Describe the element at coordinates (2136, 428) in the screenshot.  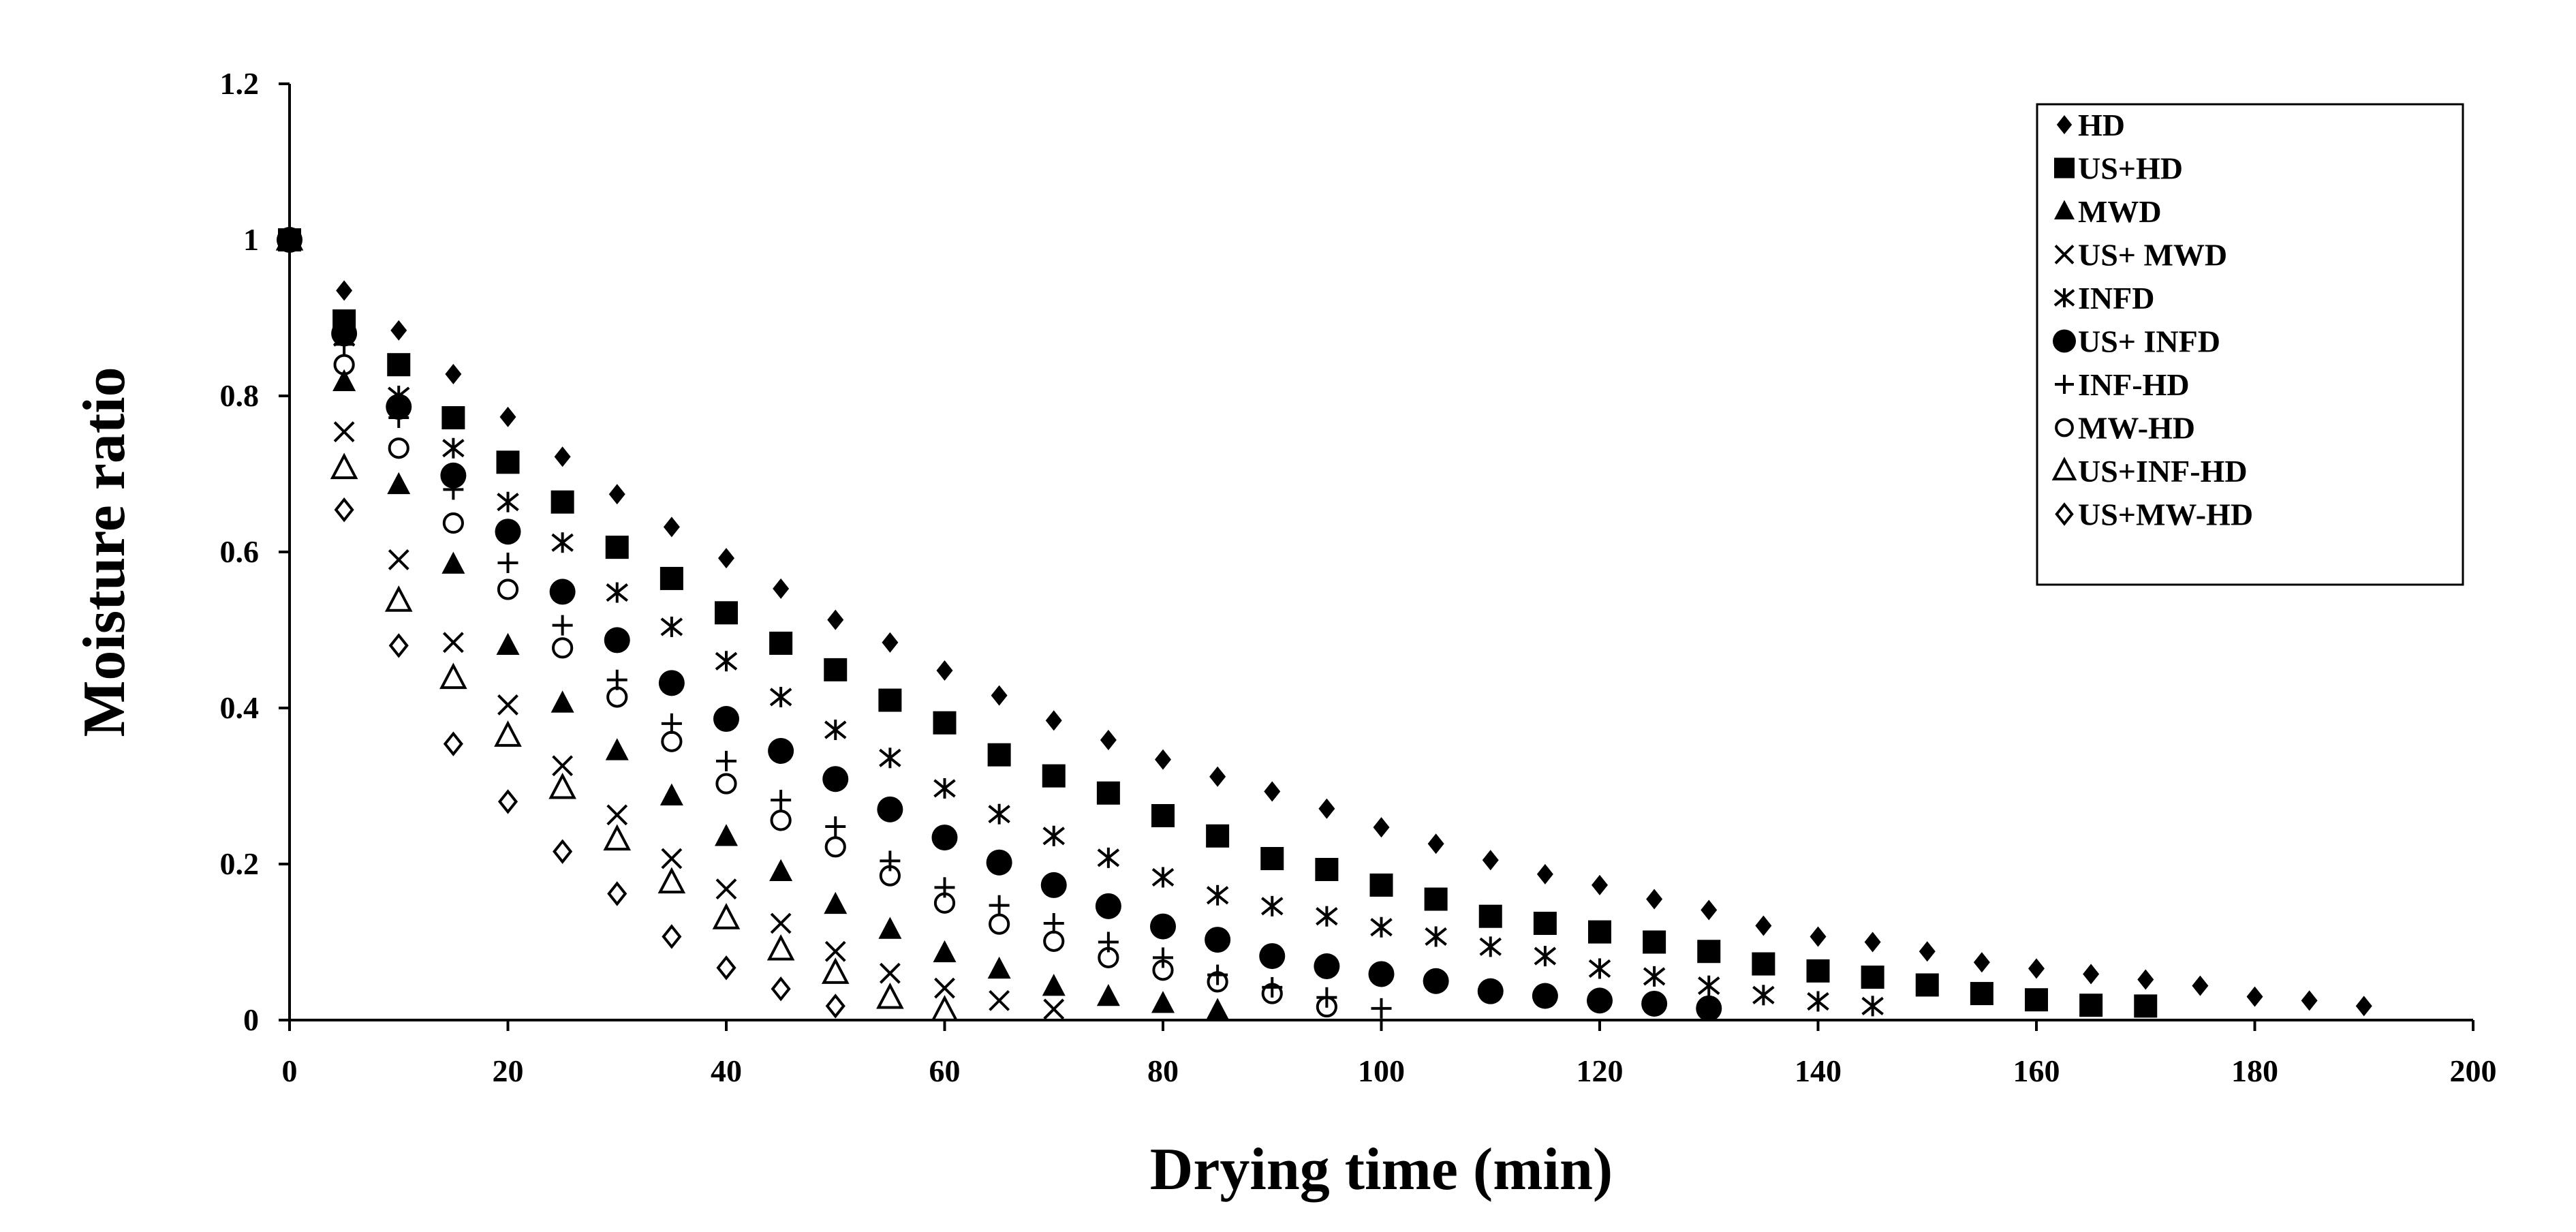
I see `legend-label: MW-HD` at that location.